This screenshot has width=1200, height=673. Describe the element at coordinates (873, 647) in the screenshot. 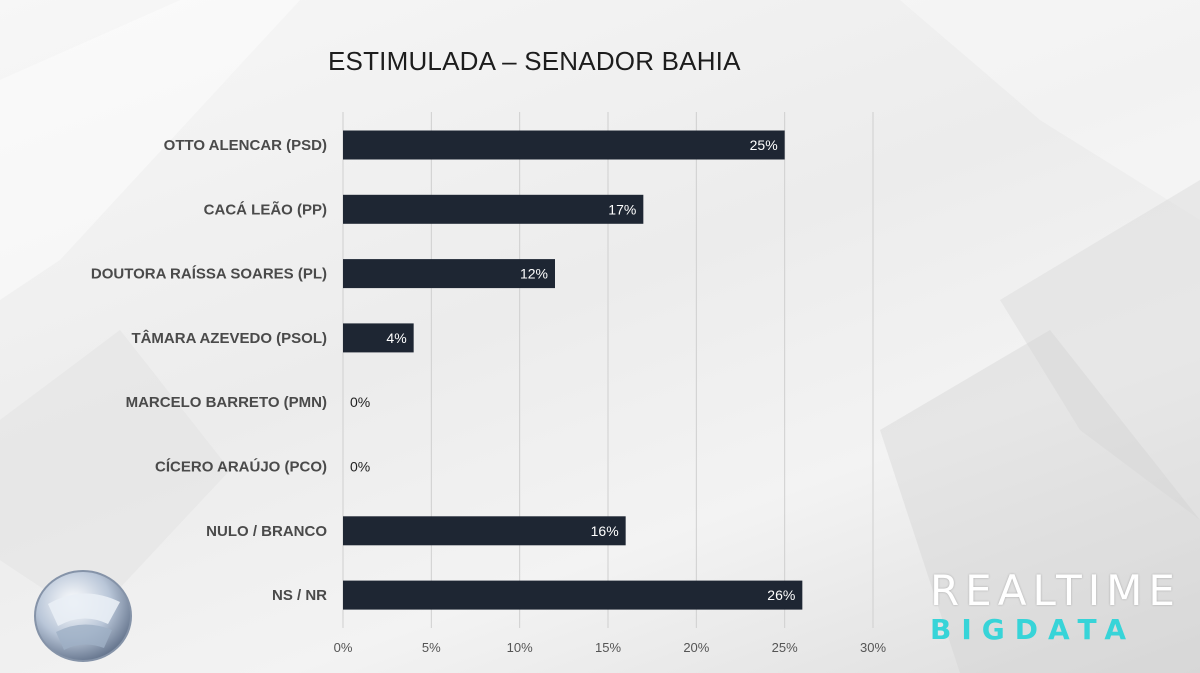

I see `x-tick-label: 30%` at that location.